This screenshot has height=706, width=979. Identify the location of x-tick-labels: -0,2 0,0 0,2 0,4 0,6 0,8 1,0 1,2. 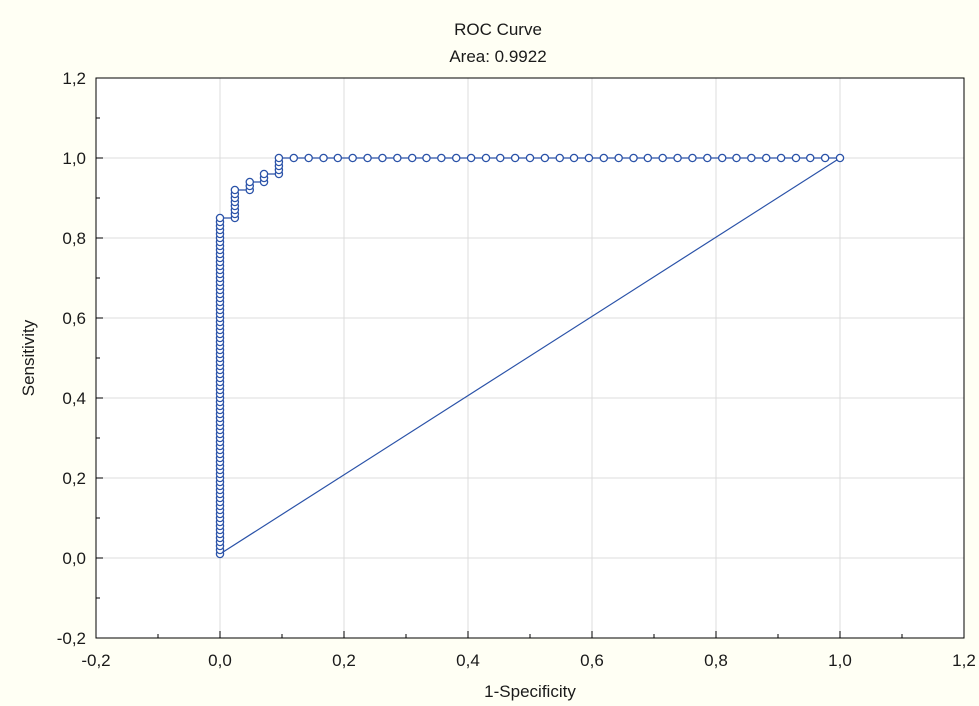
(528, 660).